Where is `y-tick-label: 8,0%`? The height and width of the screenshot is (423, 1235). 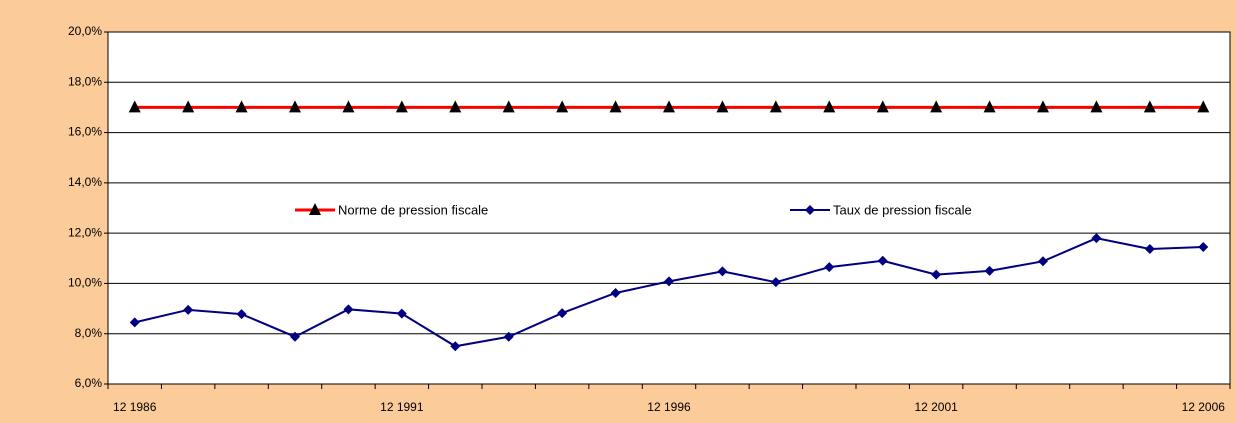 y-tick-label: 8,0% is located at coordinates (89, 333).